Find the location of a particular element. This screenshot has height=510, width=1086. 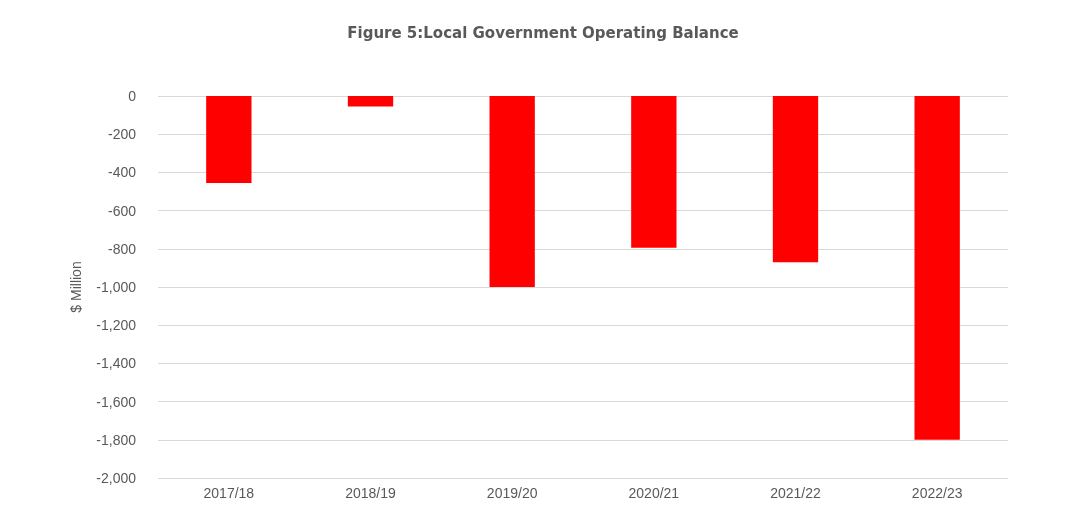

x-tick-label: 2022/23 is located at coordinates (937, 493).